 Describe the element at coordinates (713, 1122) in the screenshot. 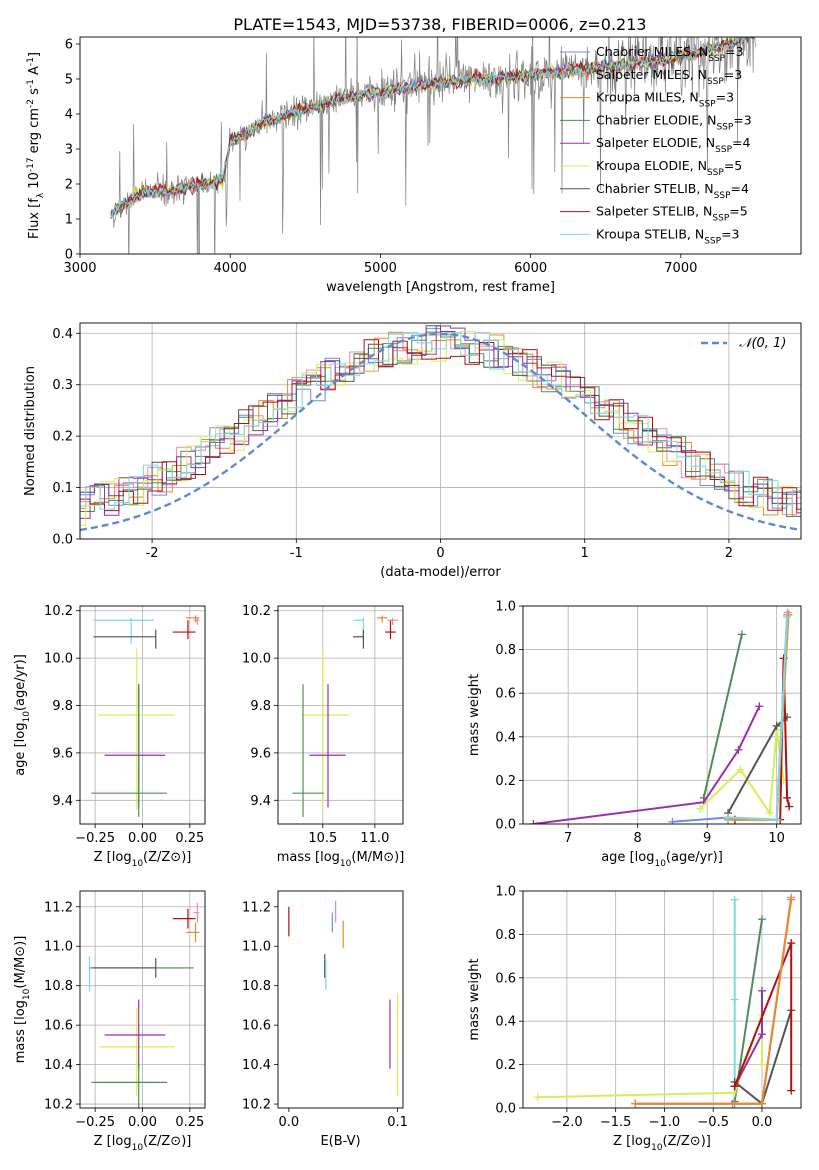

I see `x-tick-label: −0.5` at that location.